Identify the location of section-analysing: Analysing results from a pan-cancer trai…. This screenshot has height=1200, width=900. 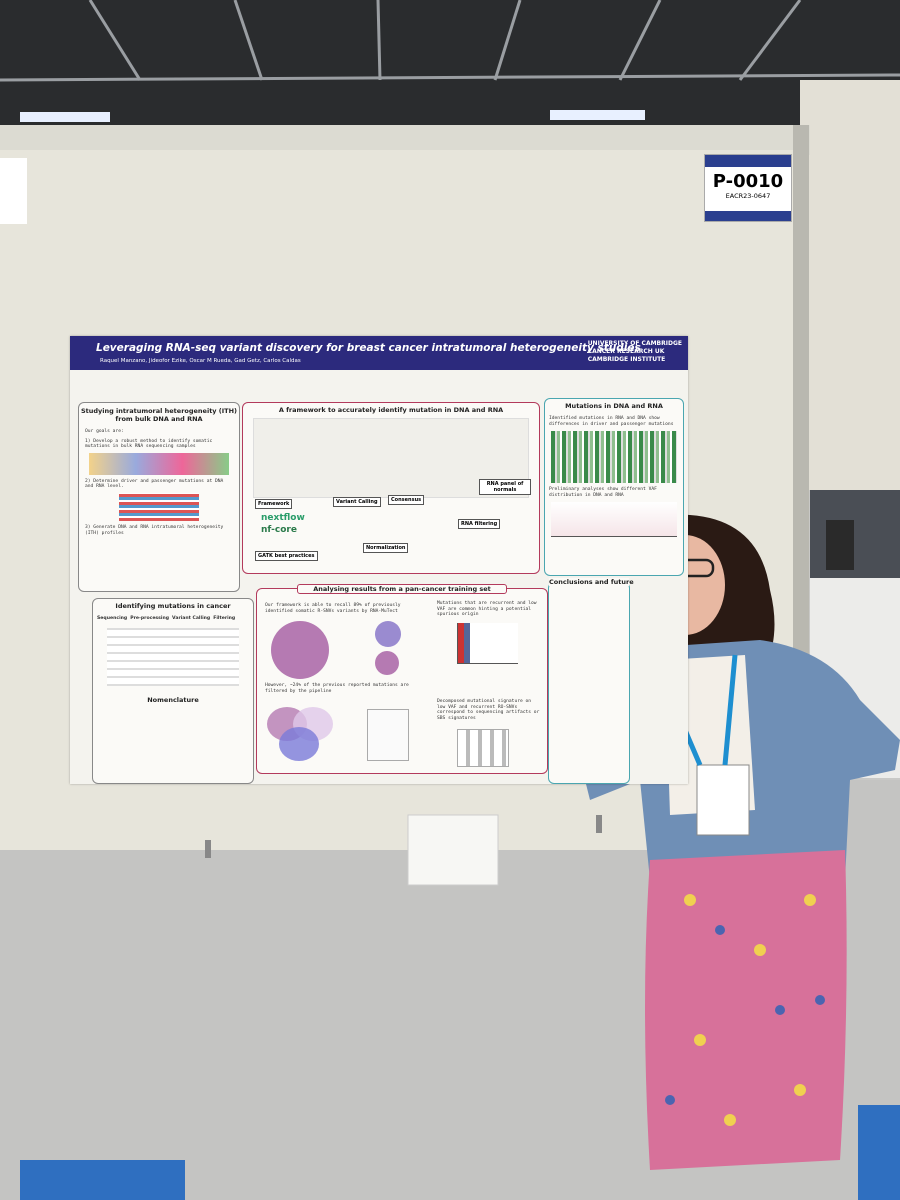
(402, 679).